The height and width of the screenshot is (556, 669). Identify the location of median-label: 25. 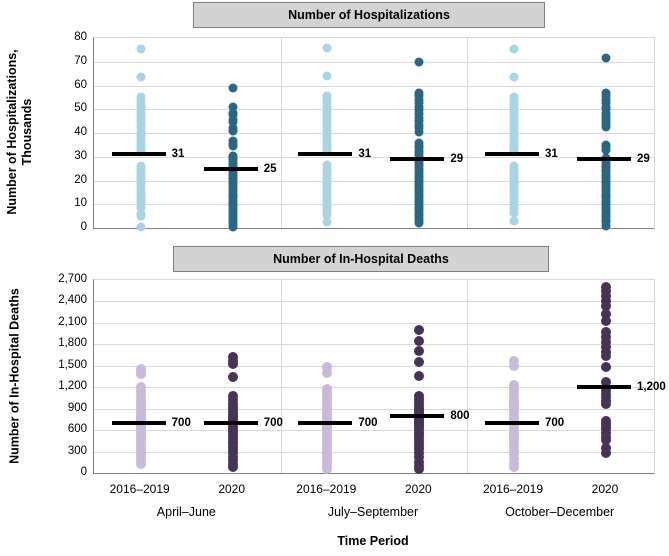
(270, 168).